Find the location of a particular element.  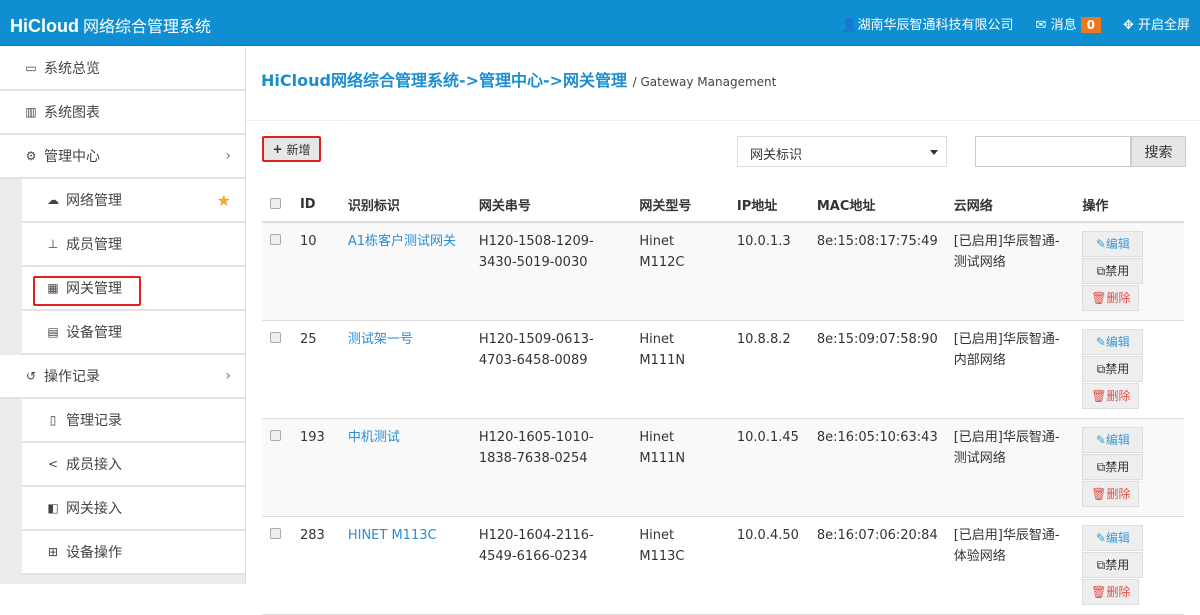

cell-serial: H120-1605-1010-1838-7638-0254 is located at coordinates (551, 467).